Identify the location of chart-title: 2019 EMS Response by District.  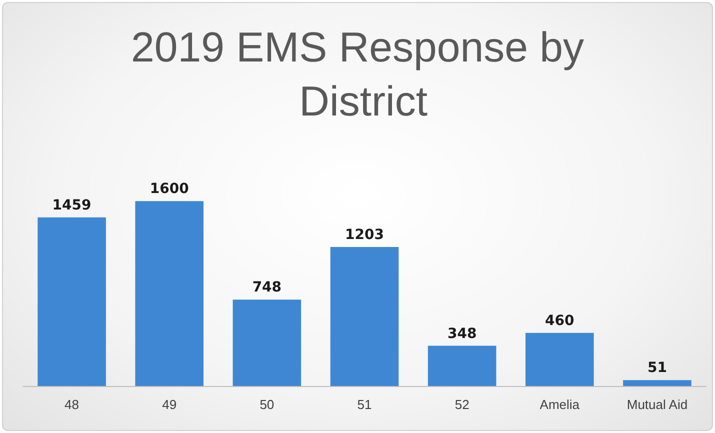
(357, 74).